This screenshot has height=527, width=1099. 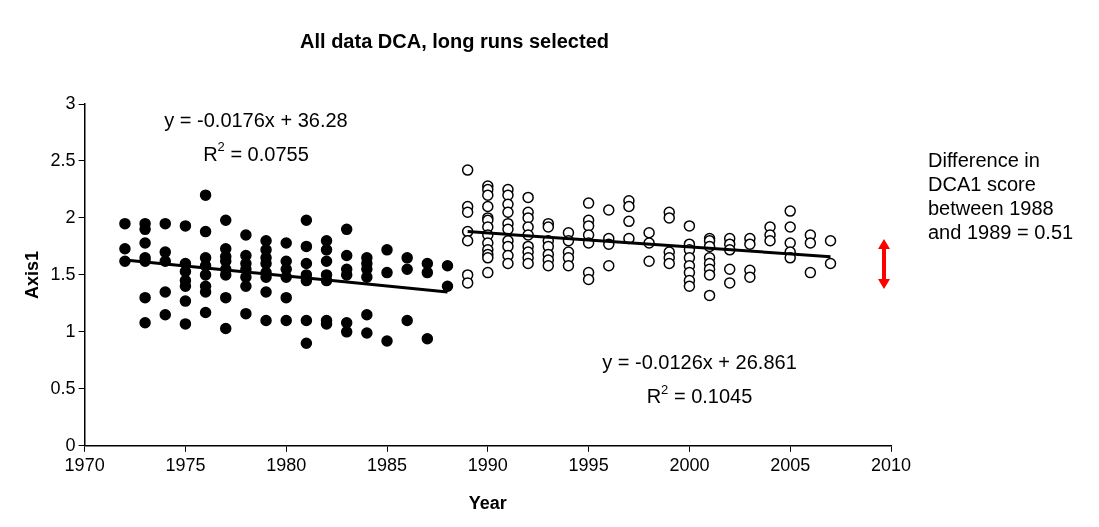 I want to click on x-axis-title: Year, so click(x=487, y=503).